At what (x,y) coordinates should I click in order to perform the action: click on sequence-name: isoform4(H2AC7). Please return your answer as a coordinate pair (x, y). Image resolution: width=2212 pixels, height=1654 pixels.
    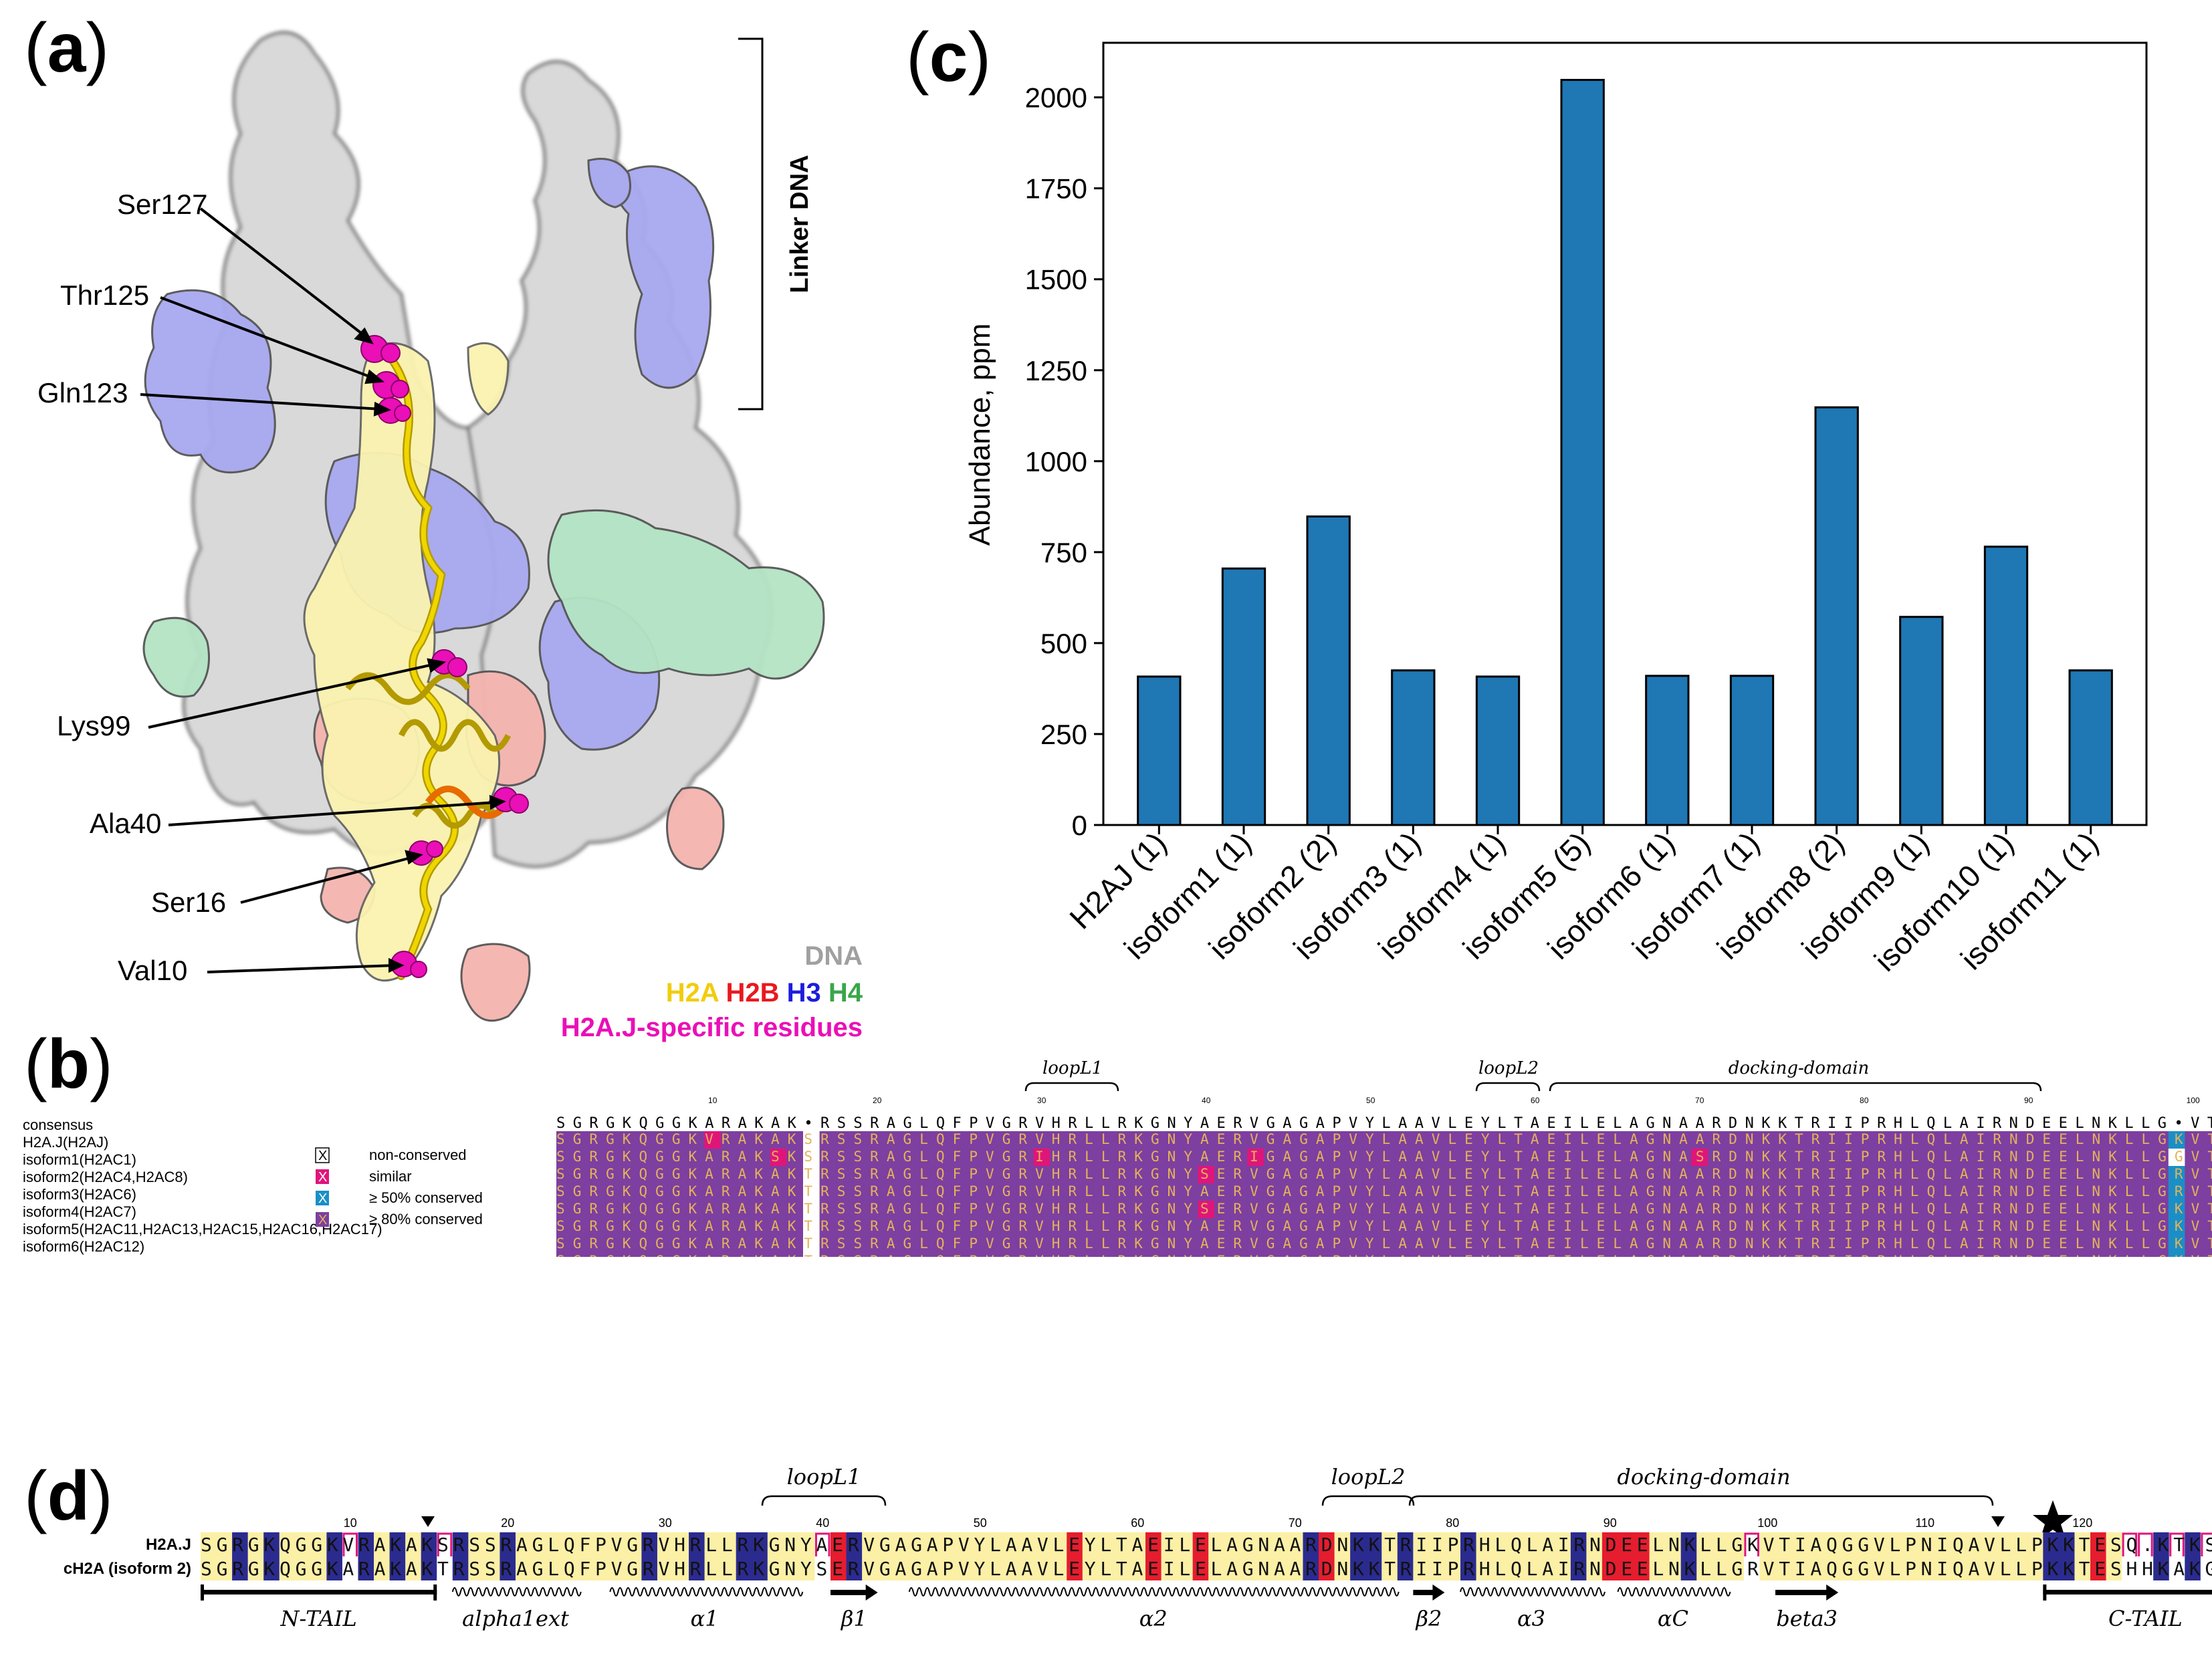
    Looking at the image, I should click on (79, 1211).